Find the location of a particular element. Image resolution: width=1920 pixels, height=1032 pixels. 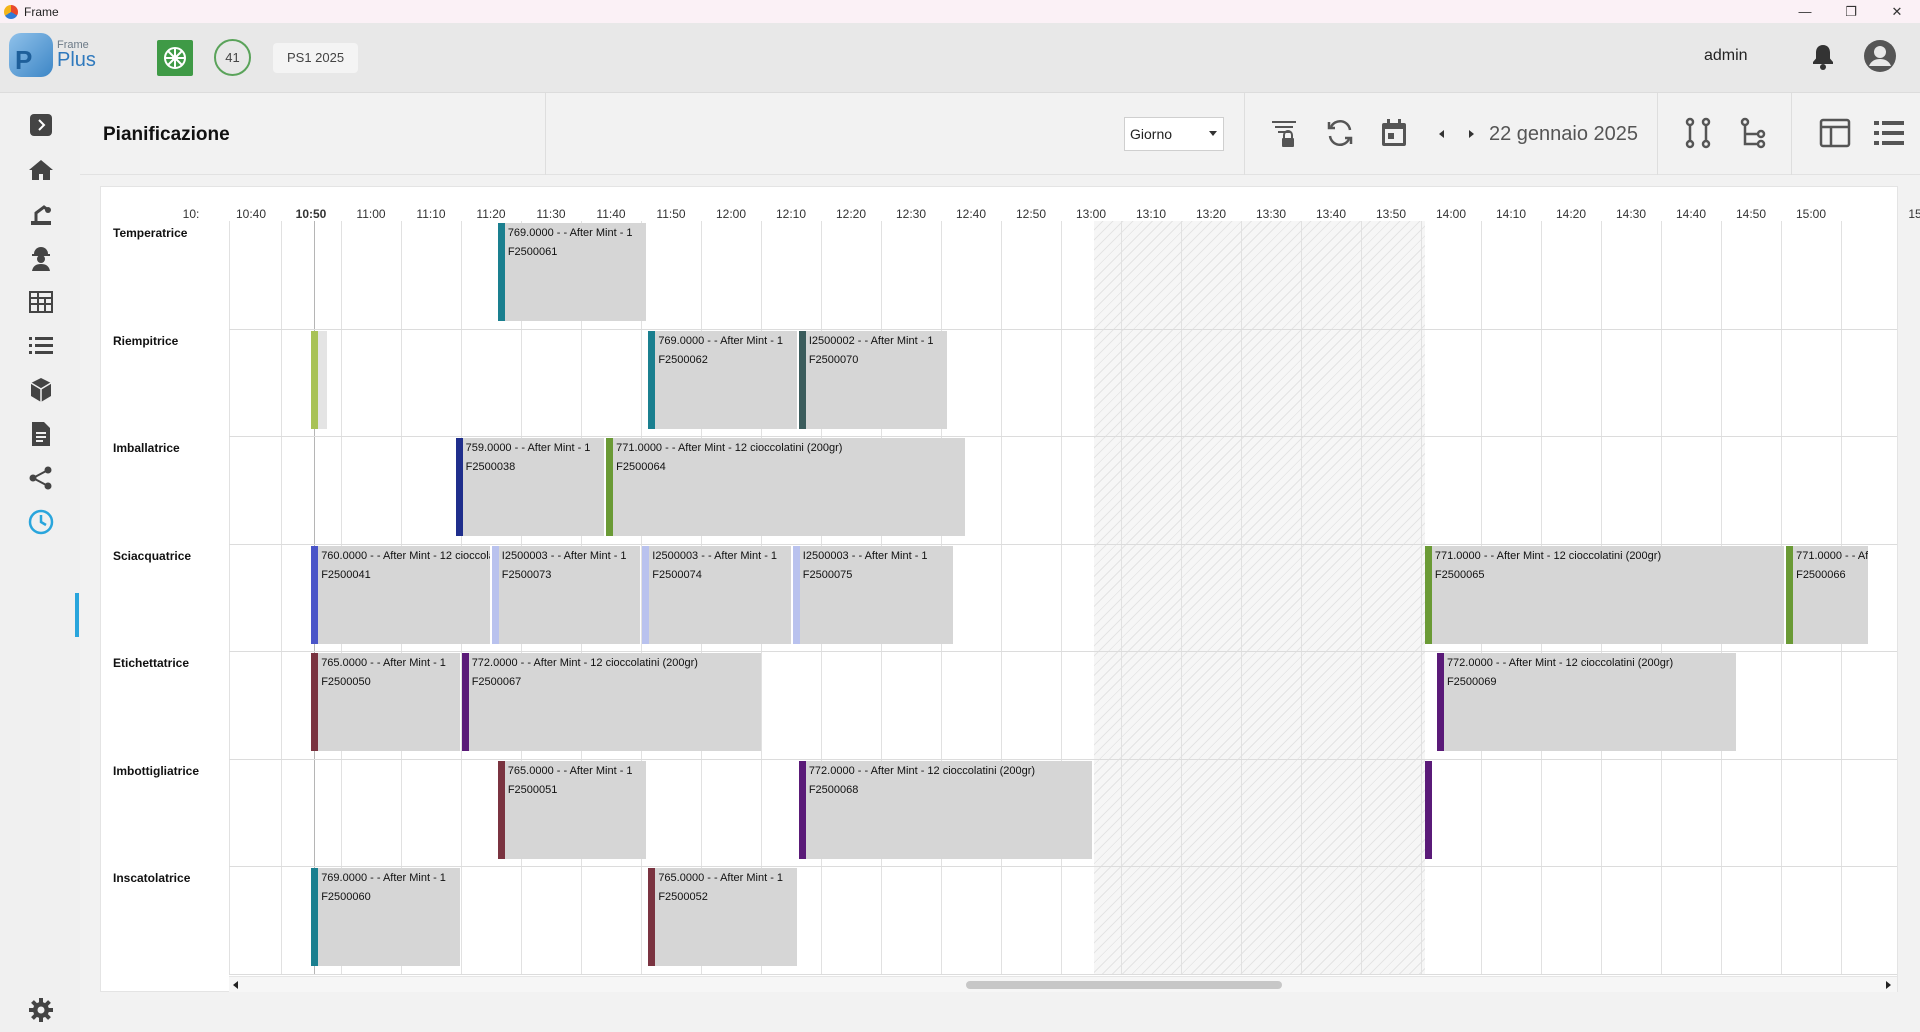

sidebar-item-workflow is located at coordinates (41, 478).